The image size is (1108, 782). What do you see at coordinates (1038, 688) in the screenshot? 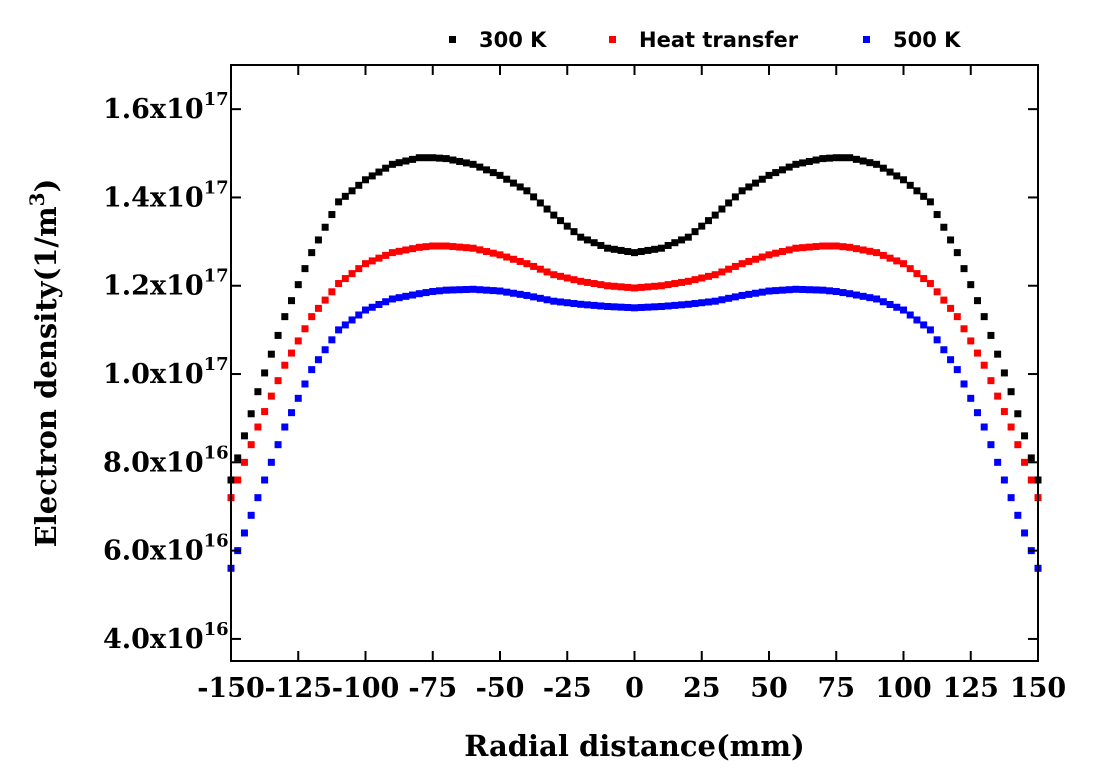
I see `x-tick-label: 150` at bounding box center [1038, 688].